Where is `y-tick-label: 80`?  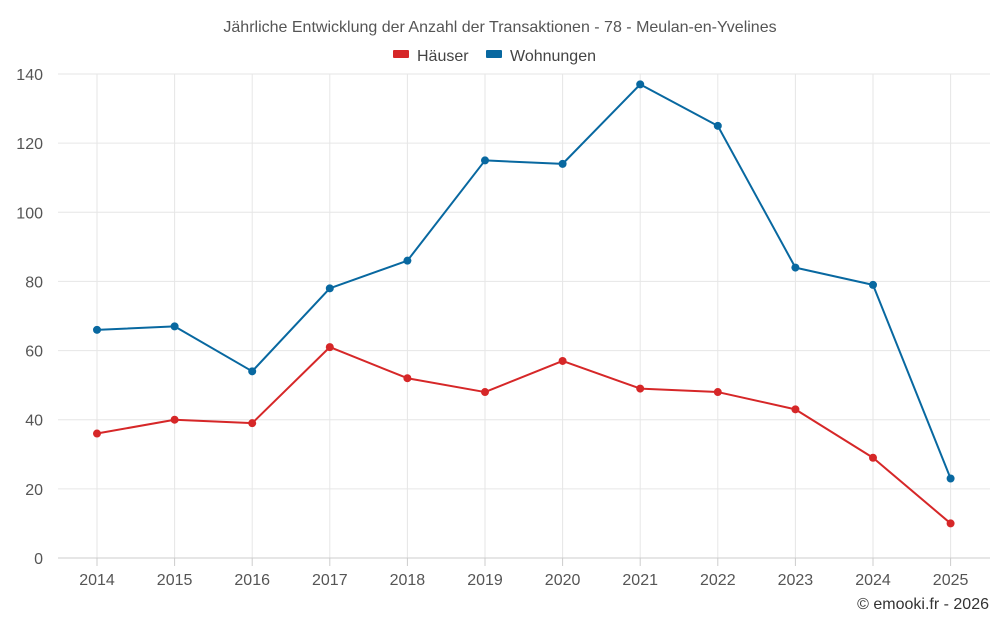
y-tick-label: 80 is located at coordinates (34, 282).